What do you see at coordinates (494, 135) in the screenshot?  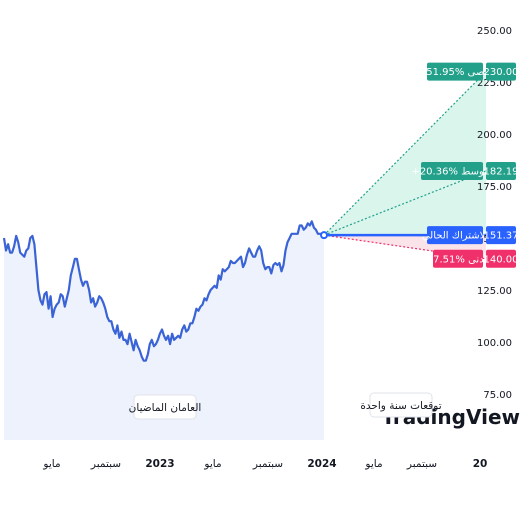 I see `y-tick-label: 200.00` at bounding box center [494, 135].